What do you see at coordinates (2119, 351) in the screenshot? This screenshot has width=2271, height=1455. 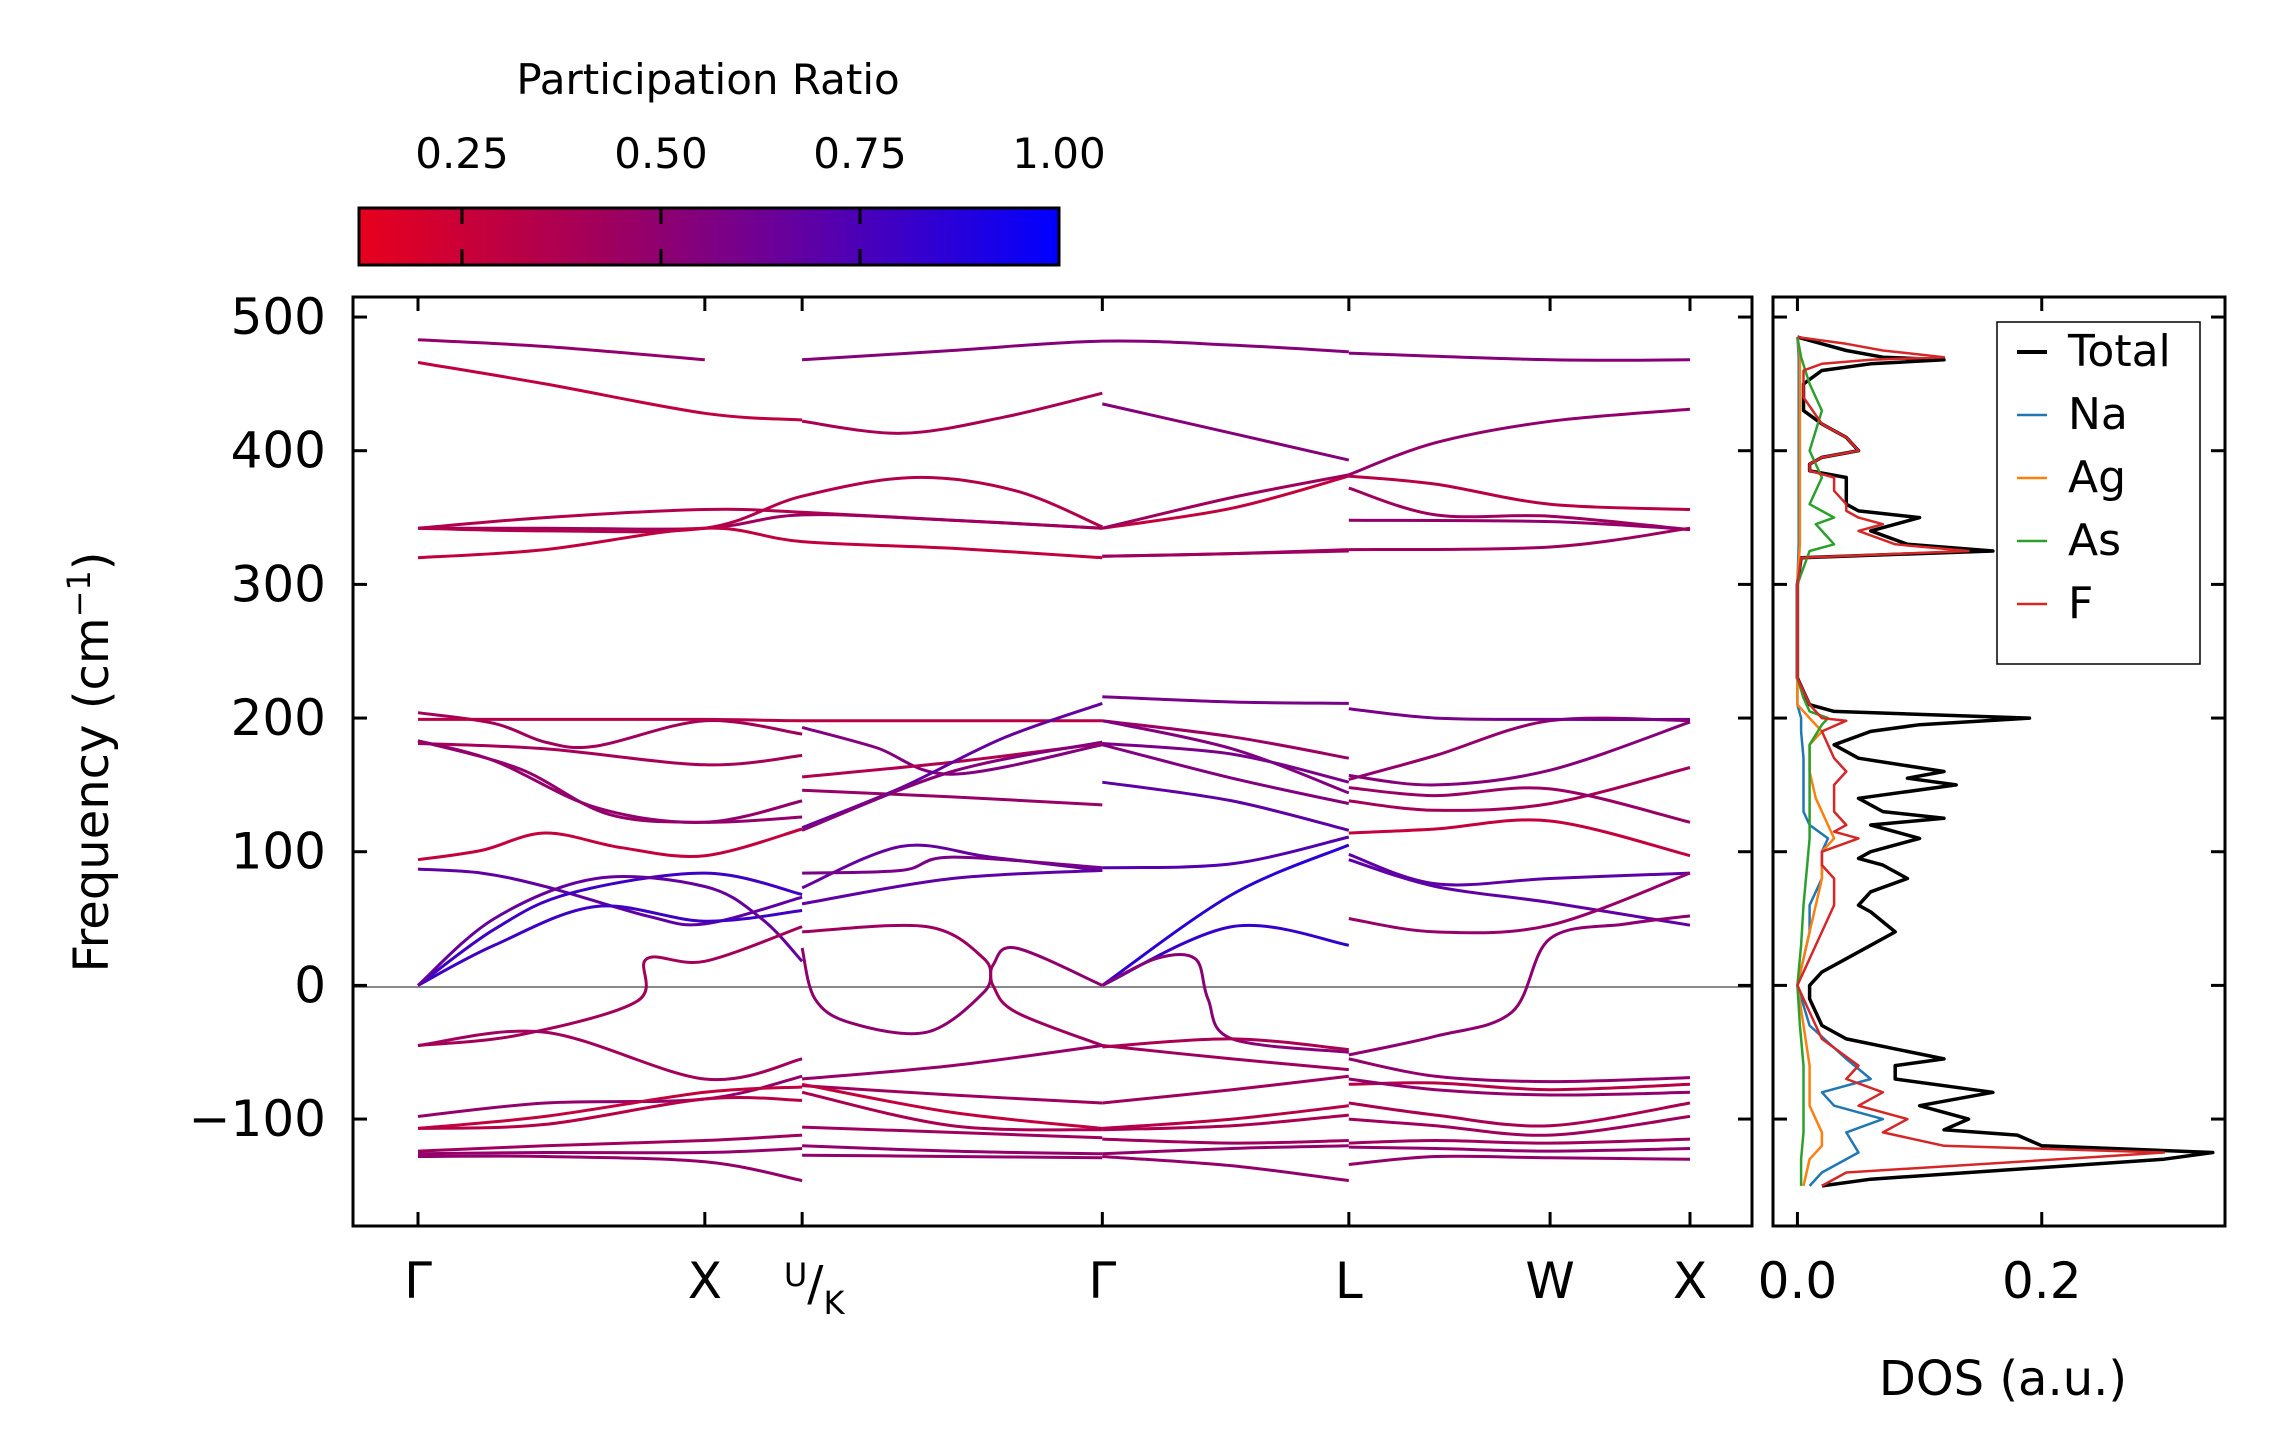 I see `legend-label: Total` at bounding box center [2119, 351].